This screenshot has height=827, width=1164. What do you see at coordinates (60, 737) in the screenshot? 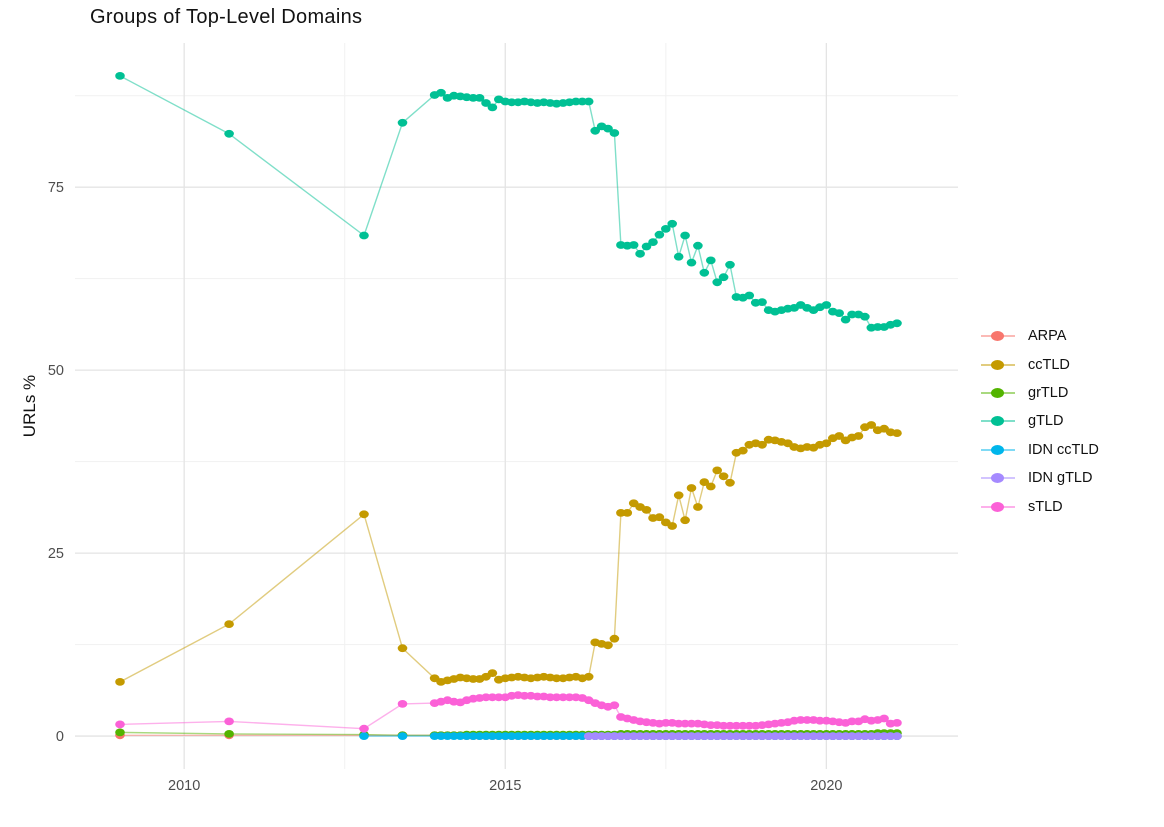
I see `y-tick-label: 0` at bounding box center [60, 737].